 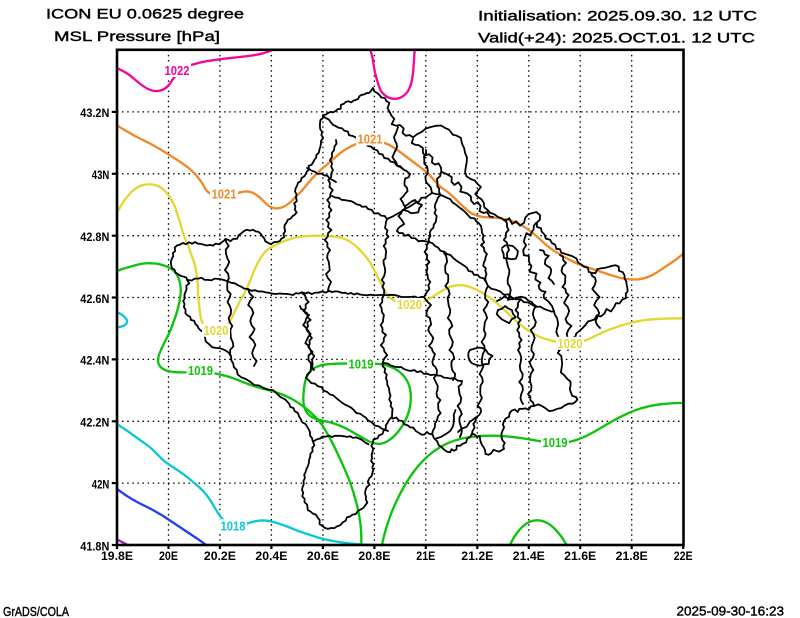 I want to click on svg-text: 20.4E, so click(x=271, y=556).